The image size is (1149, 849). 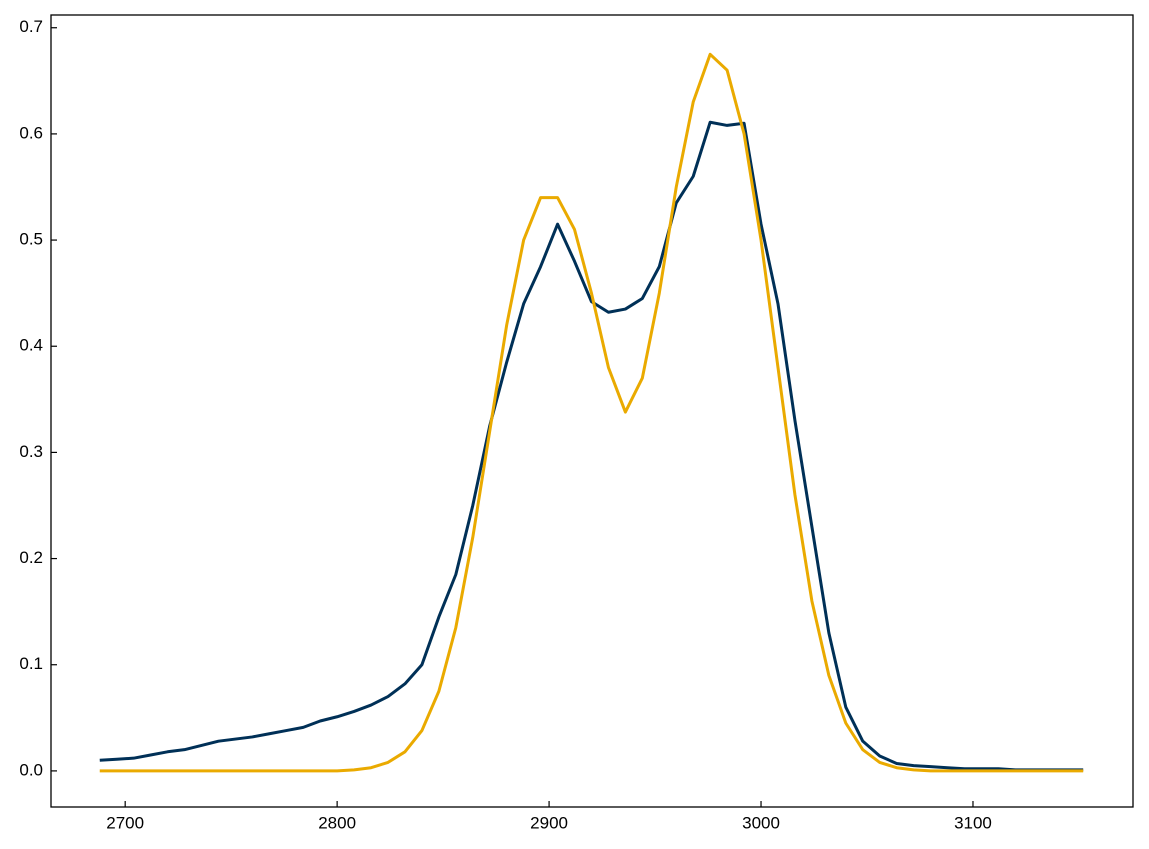 I want to click on y-tick-label: 0.7, so click(x=31, y=26).